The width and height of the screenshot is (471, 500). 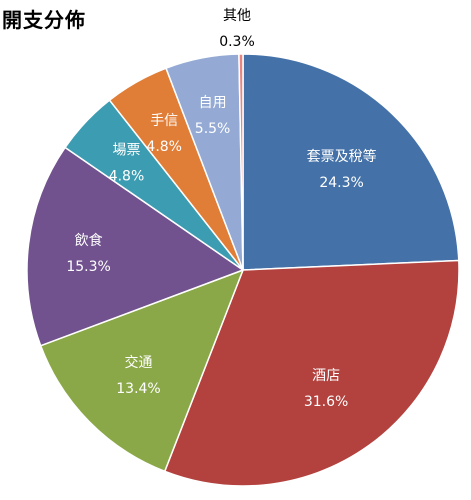 I want to click on pie-slice, so click(x=241, y=162).